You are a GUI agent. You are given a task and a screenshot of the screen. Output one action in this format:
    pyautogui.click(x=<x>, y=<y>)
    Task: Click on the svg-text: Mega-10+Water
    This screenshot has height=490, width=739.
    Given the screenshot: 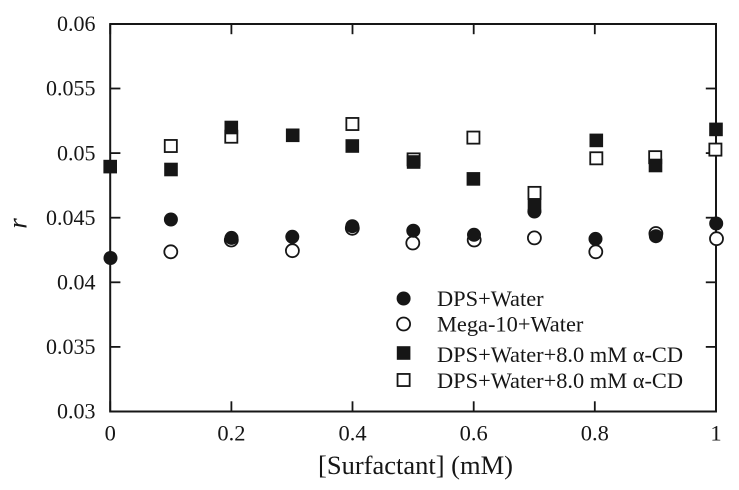 What is the action you would take?
    pyautogui.click(x=510, y=324)
    